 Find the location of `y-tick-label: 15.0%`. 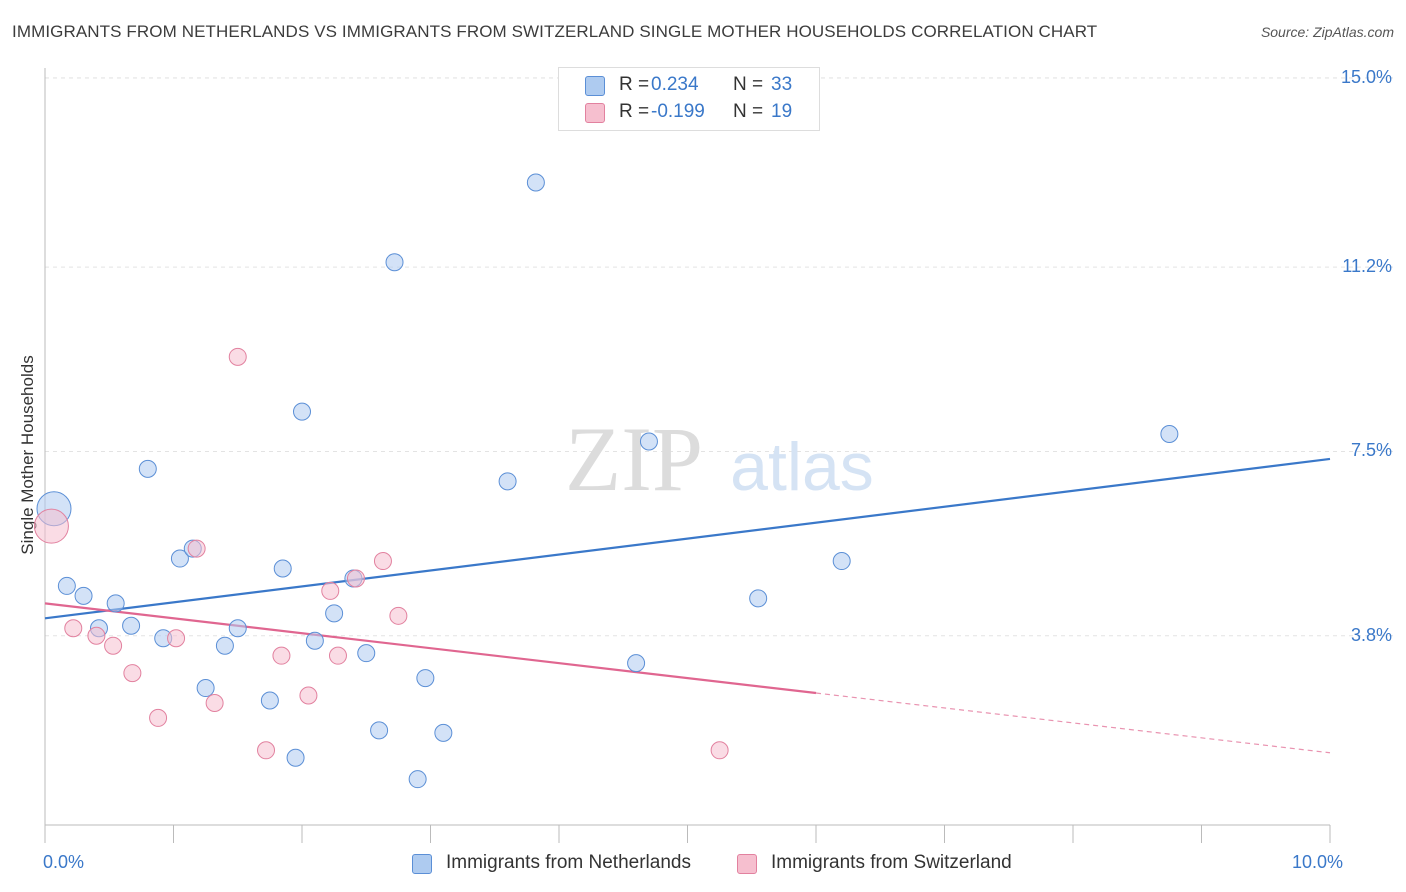

y-tick-label: 15.0% is located at coordinates (1366, 76).